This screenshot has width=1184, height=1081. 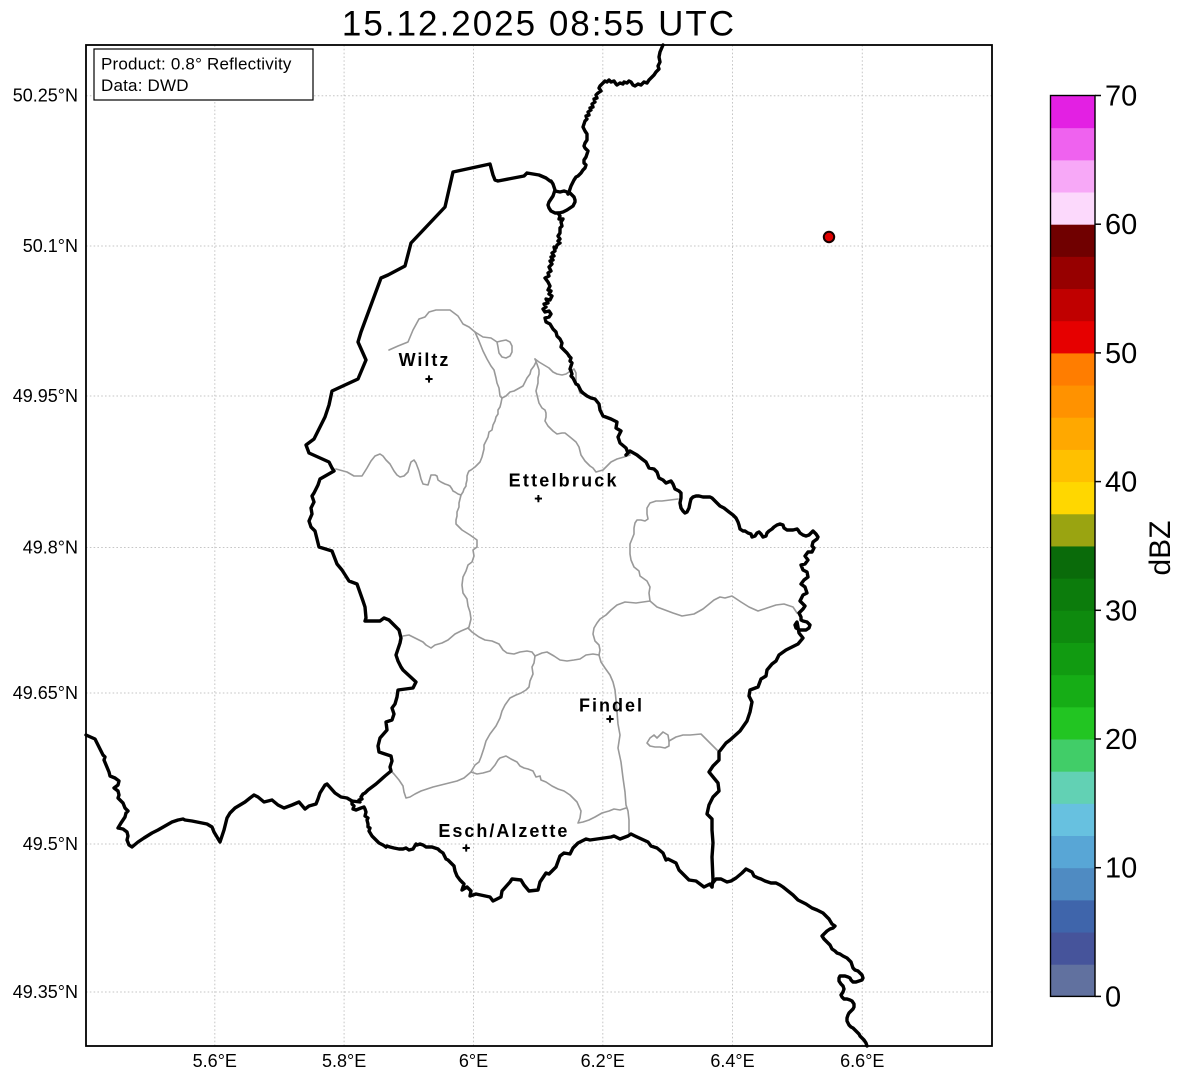 What do you see at coordinates (1121, 611) in the screenshot?
I see `svg-text: 30` at bounding box center [1121, 611].